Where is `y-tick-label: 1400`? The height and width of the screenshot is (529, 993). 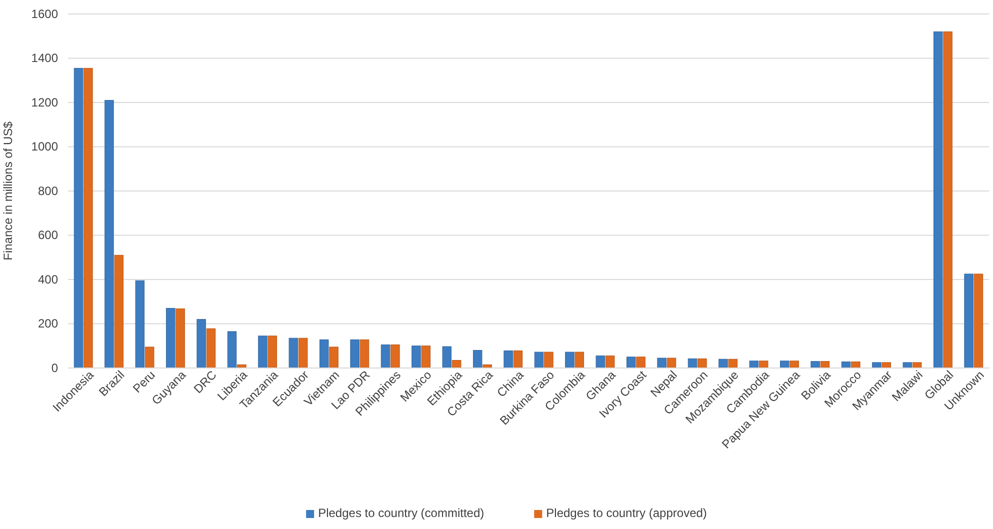
y-tick-label: 1400 is located at coordinates (44, 58).